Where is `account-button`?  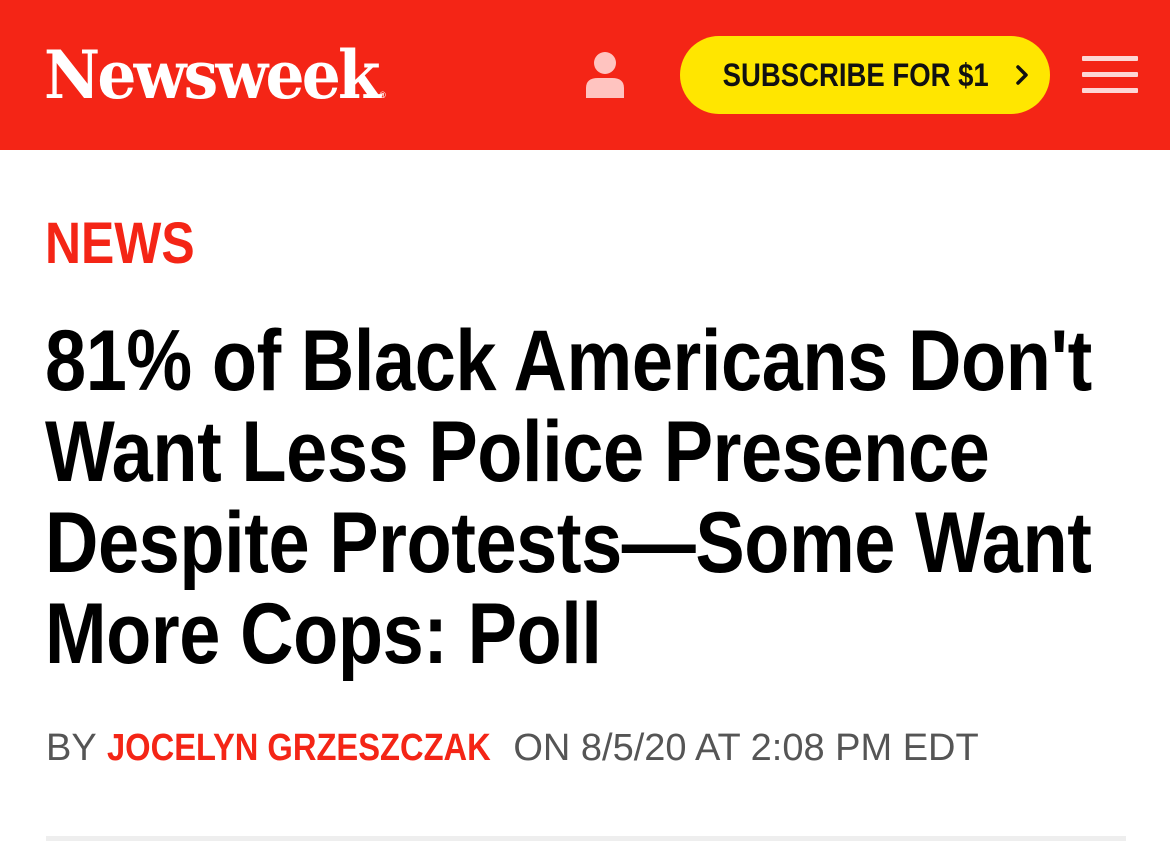
account-button is located at coordinates (605, 75).